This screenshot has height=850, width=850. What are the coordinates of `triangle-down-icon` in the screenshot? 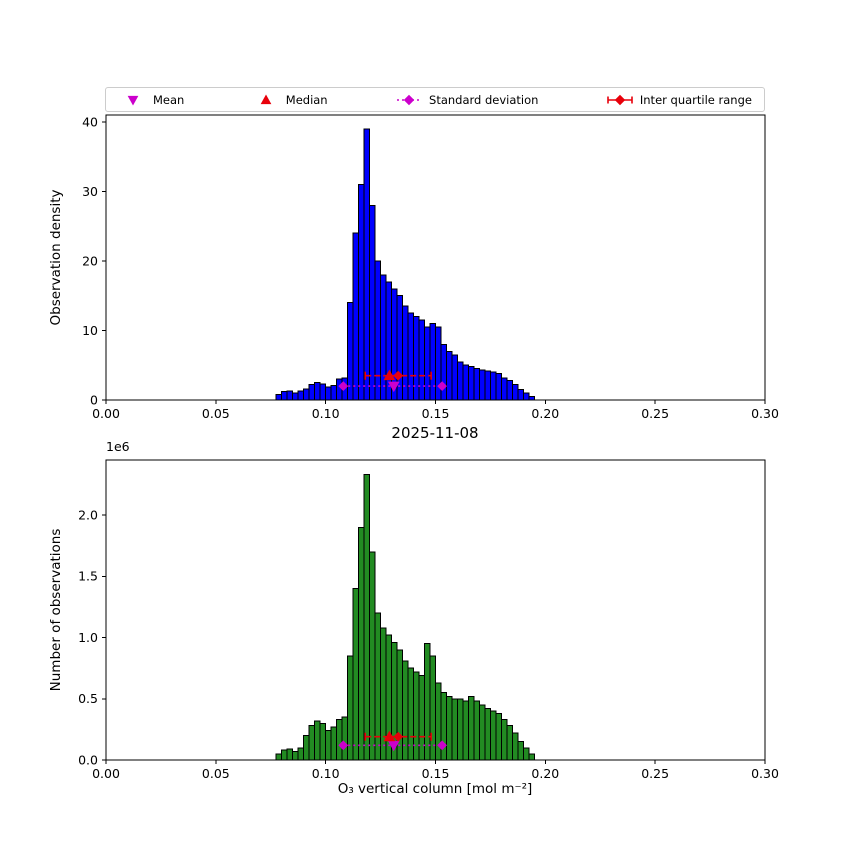 It's located at (133, 100).